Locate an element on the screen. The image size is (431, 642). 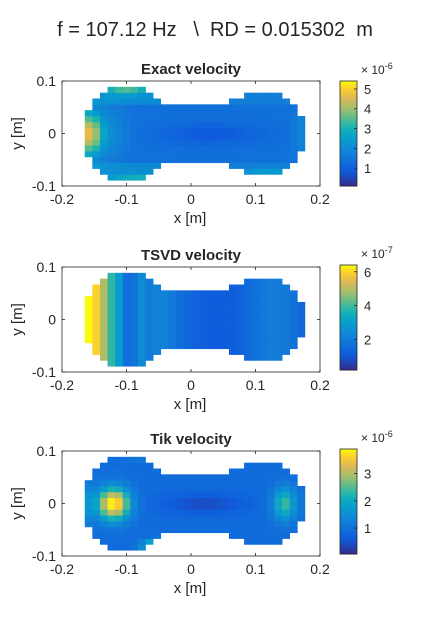
colorbar-exponent-power: -7 is located at coordinates (389, 250).